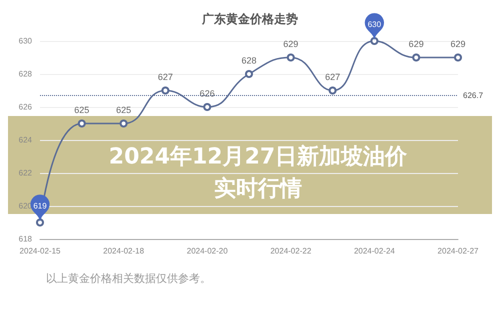 Image resolution: width=500 pixels, height=333 pixels. What do you see at coordinates (291, 251) in the screenshot?
I see `x-tick-label: 2024-02-22` at bounding box center [291, 251].